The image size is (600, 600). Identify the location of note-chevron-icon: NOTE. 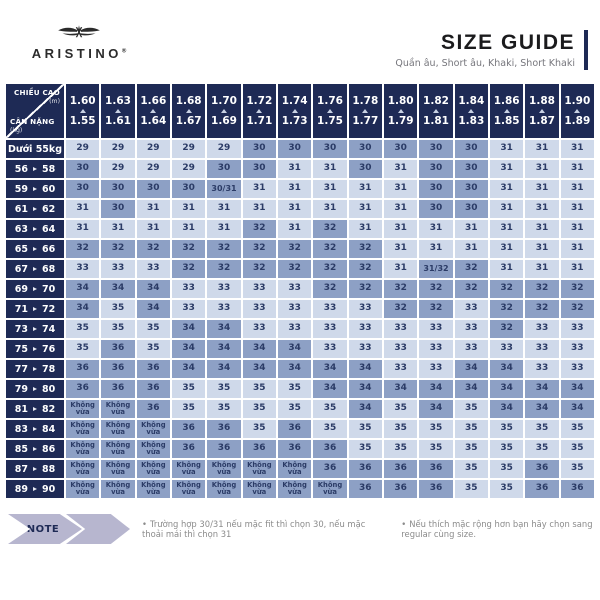
(45, 529).